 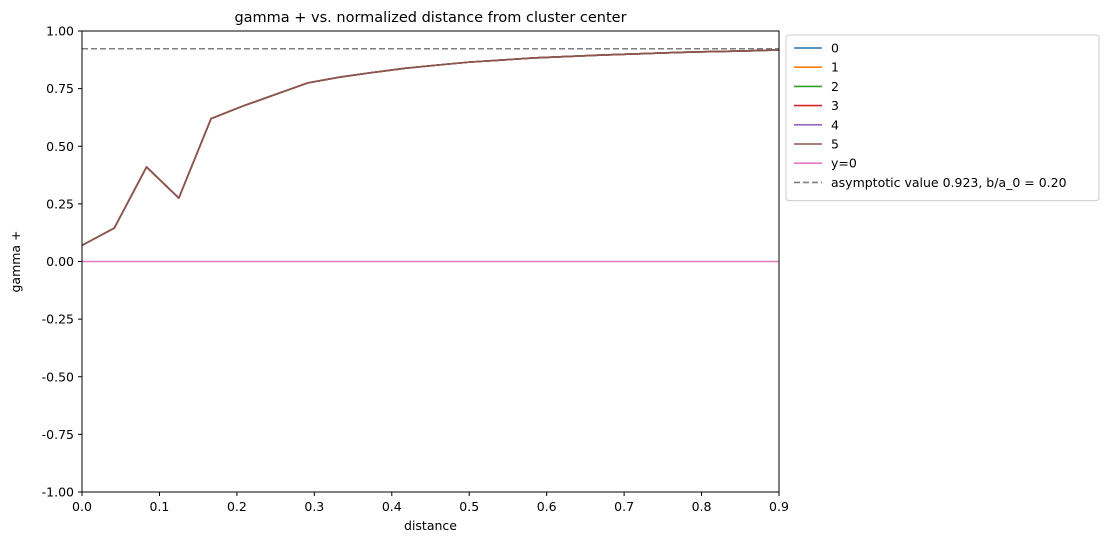 What do you see at coordinates (949, 182) in the screenshot?
I see `legend-label: asymptotic value 0.923, b/a_0 = 0.20` at bounding box center [949, 182].